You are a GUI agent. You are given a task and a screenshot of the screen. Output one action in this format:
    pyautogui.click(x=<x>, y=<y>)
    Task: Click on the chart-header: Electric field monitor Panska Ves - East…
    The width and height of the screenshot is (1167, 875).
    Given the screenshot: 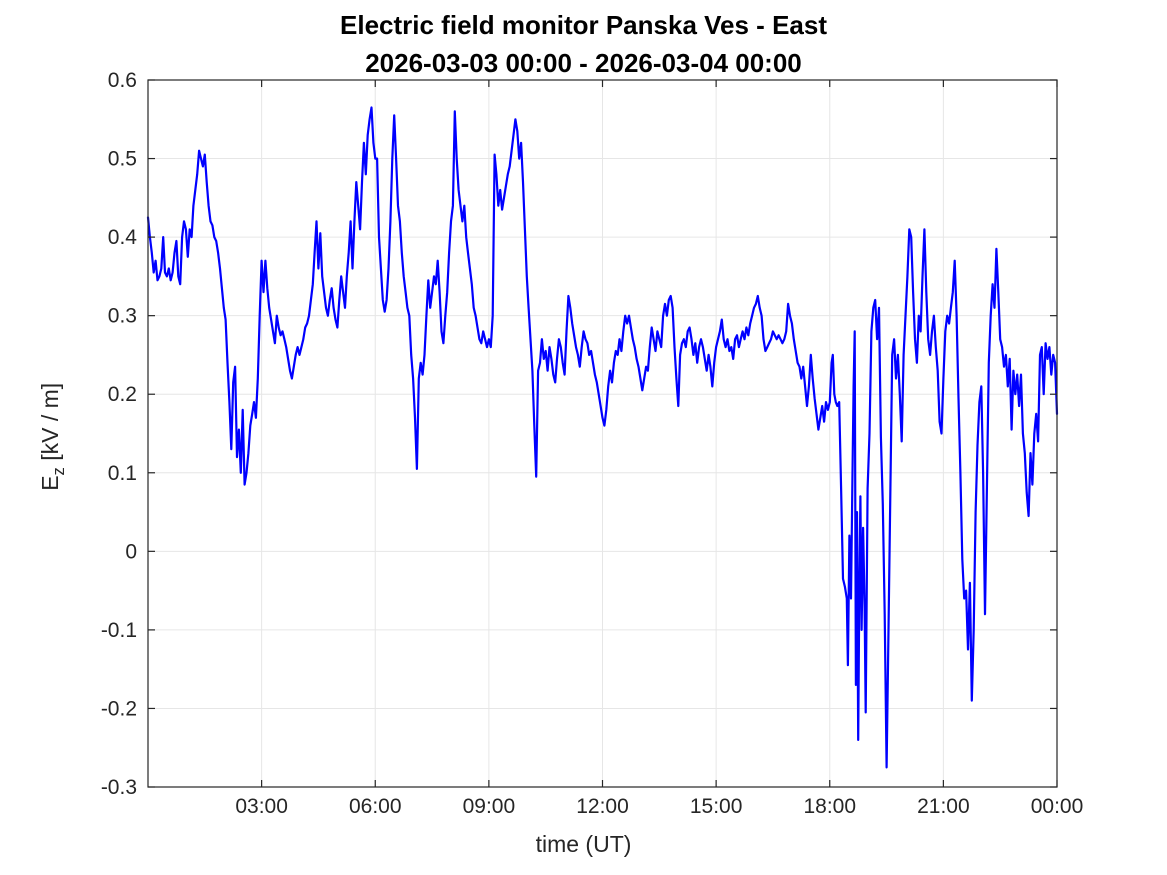 What is the action you would take?
    pyautogui.click(x=583, y=44)
    